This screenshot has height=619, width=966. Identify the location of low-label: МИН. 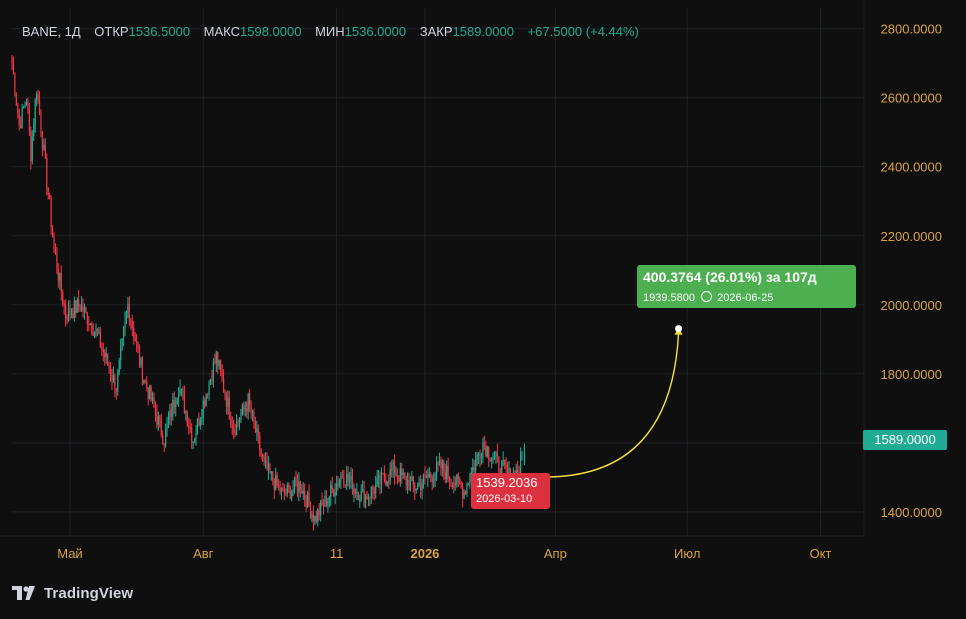
(330, 31).